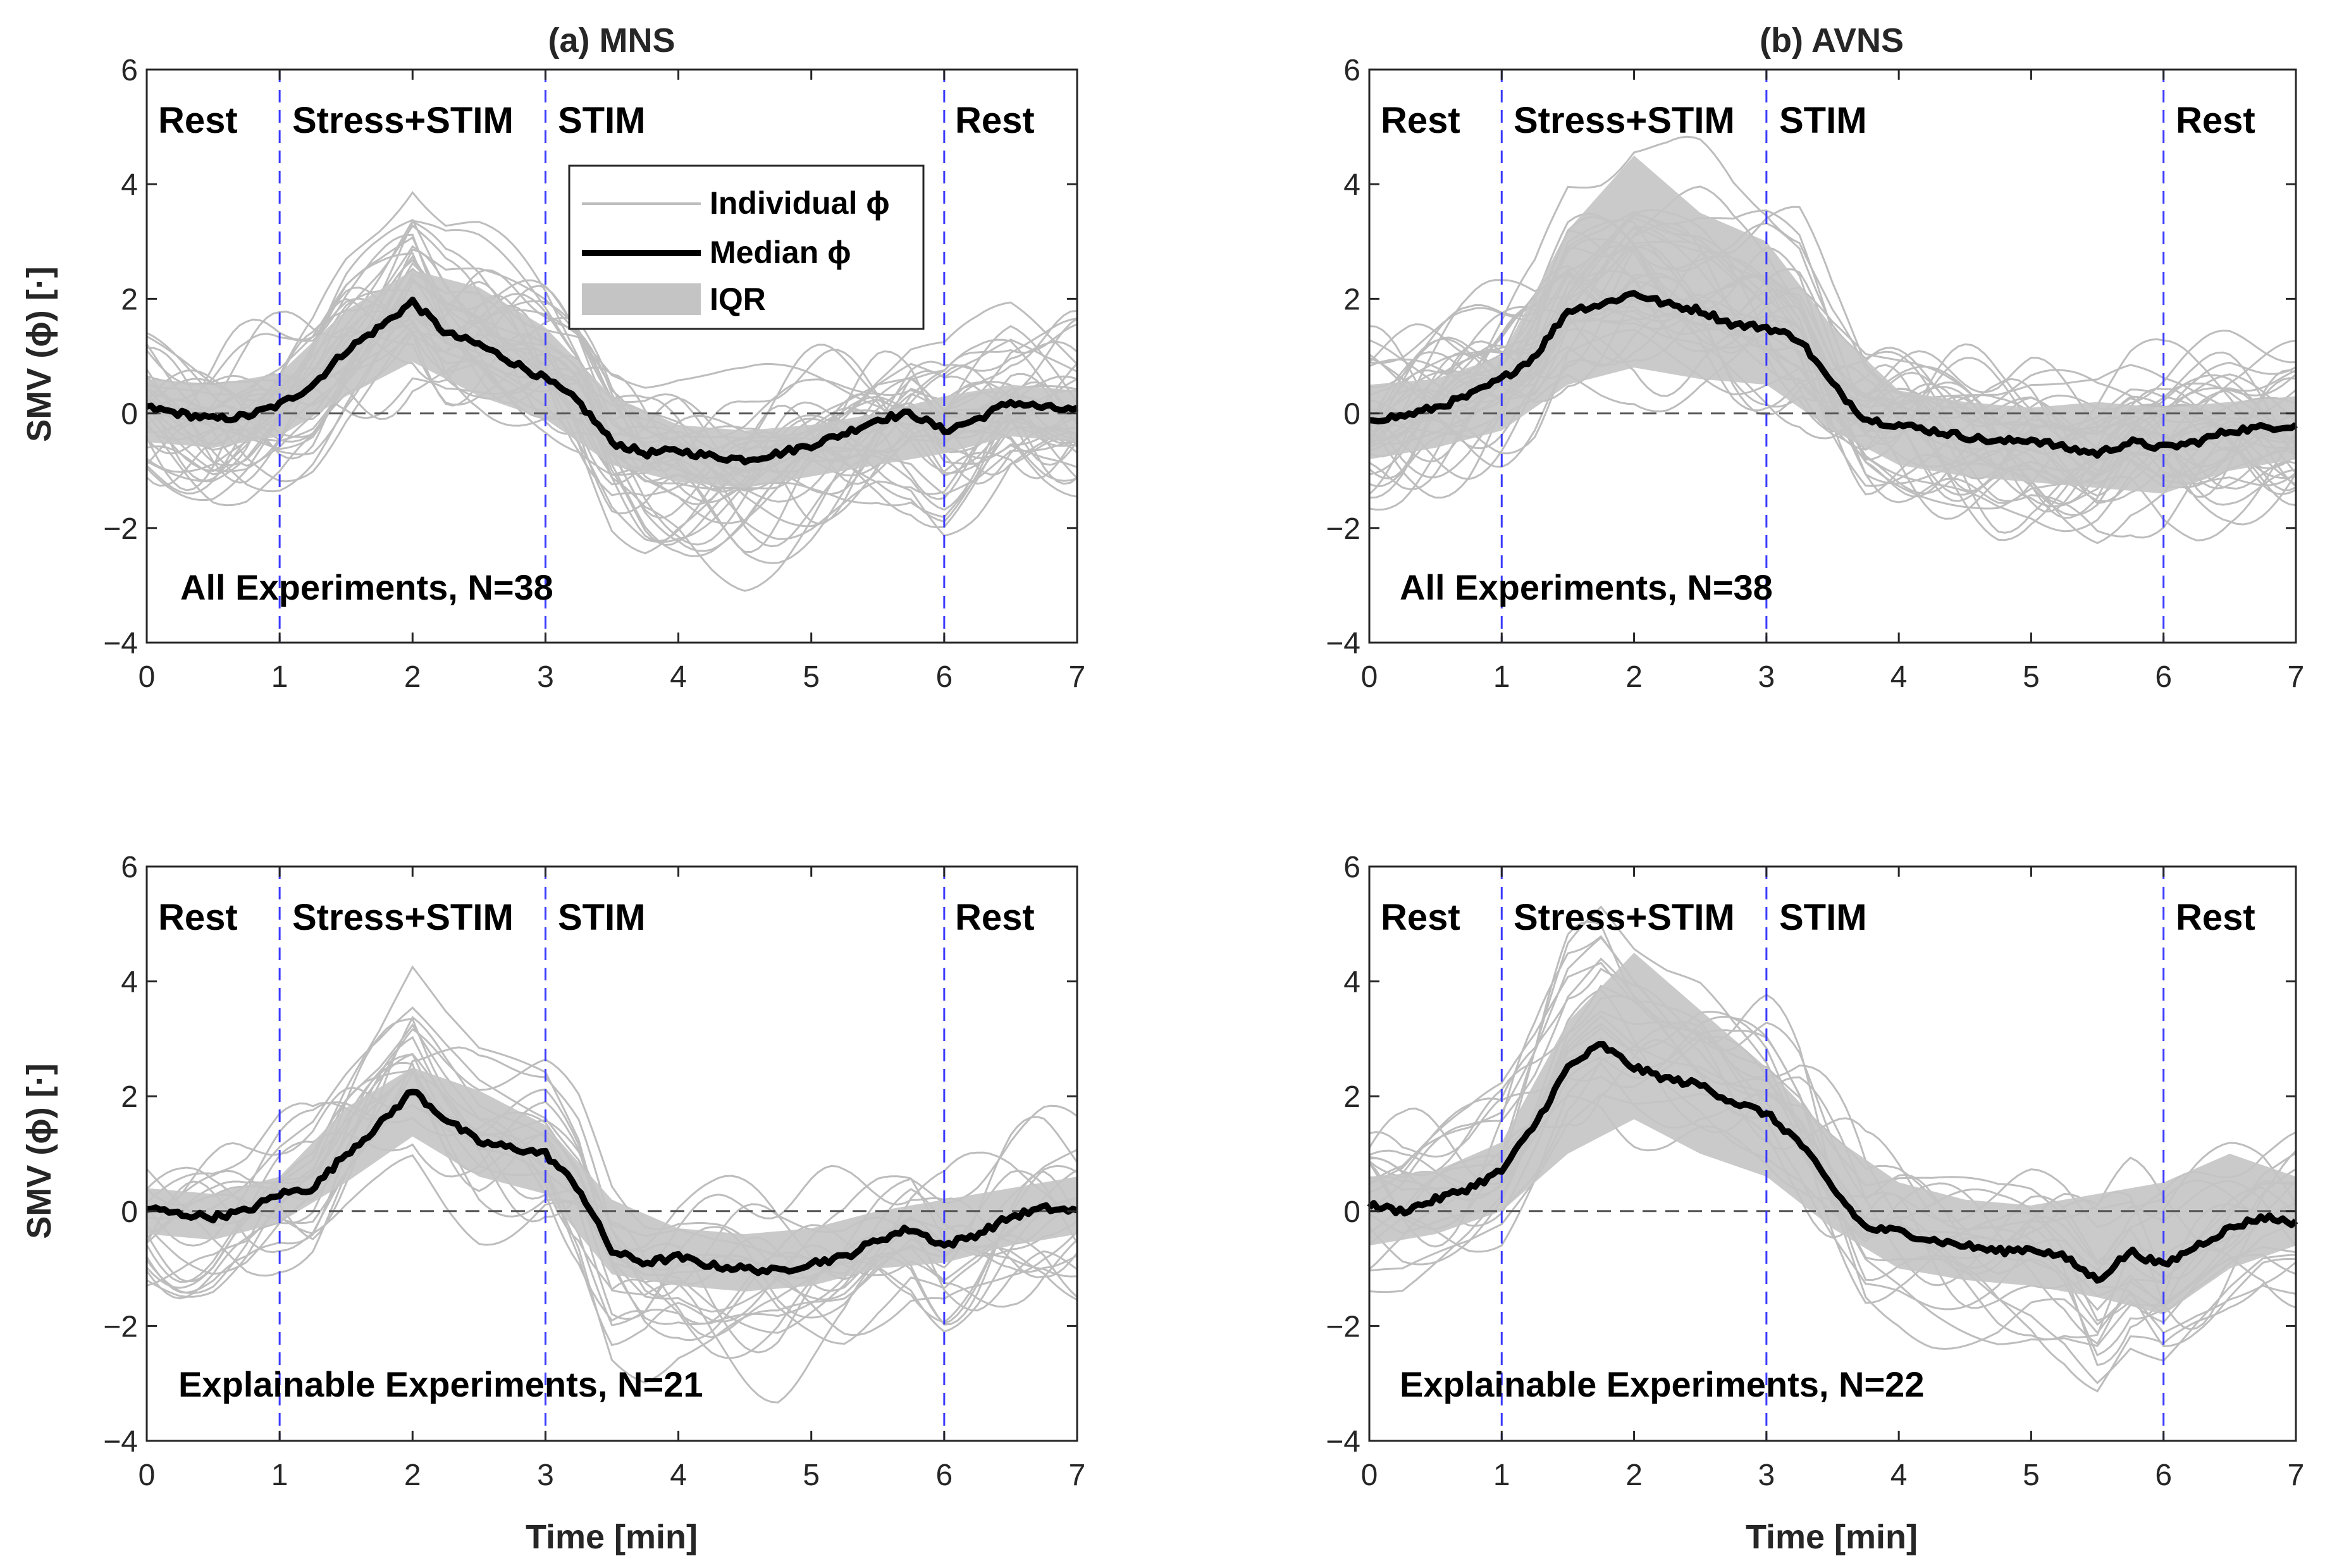 This screenshot has width=2325, height=1568. What do you see at coordinates (738, 299) in the screenshot?
I see `legend-iqr-label: IQR` at bounding box center [738, 299].